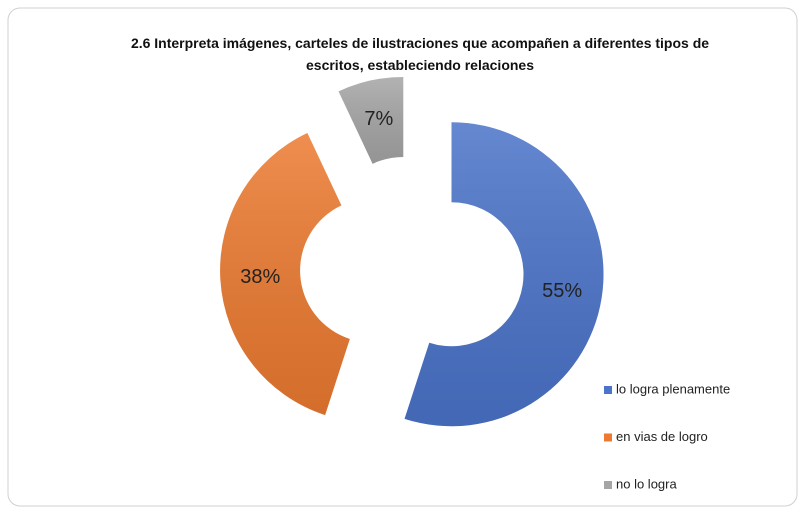  Describe the element at coordinates (646, 483) in the screenshot. I see `legend-label: no lo logra` at that location.